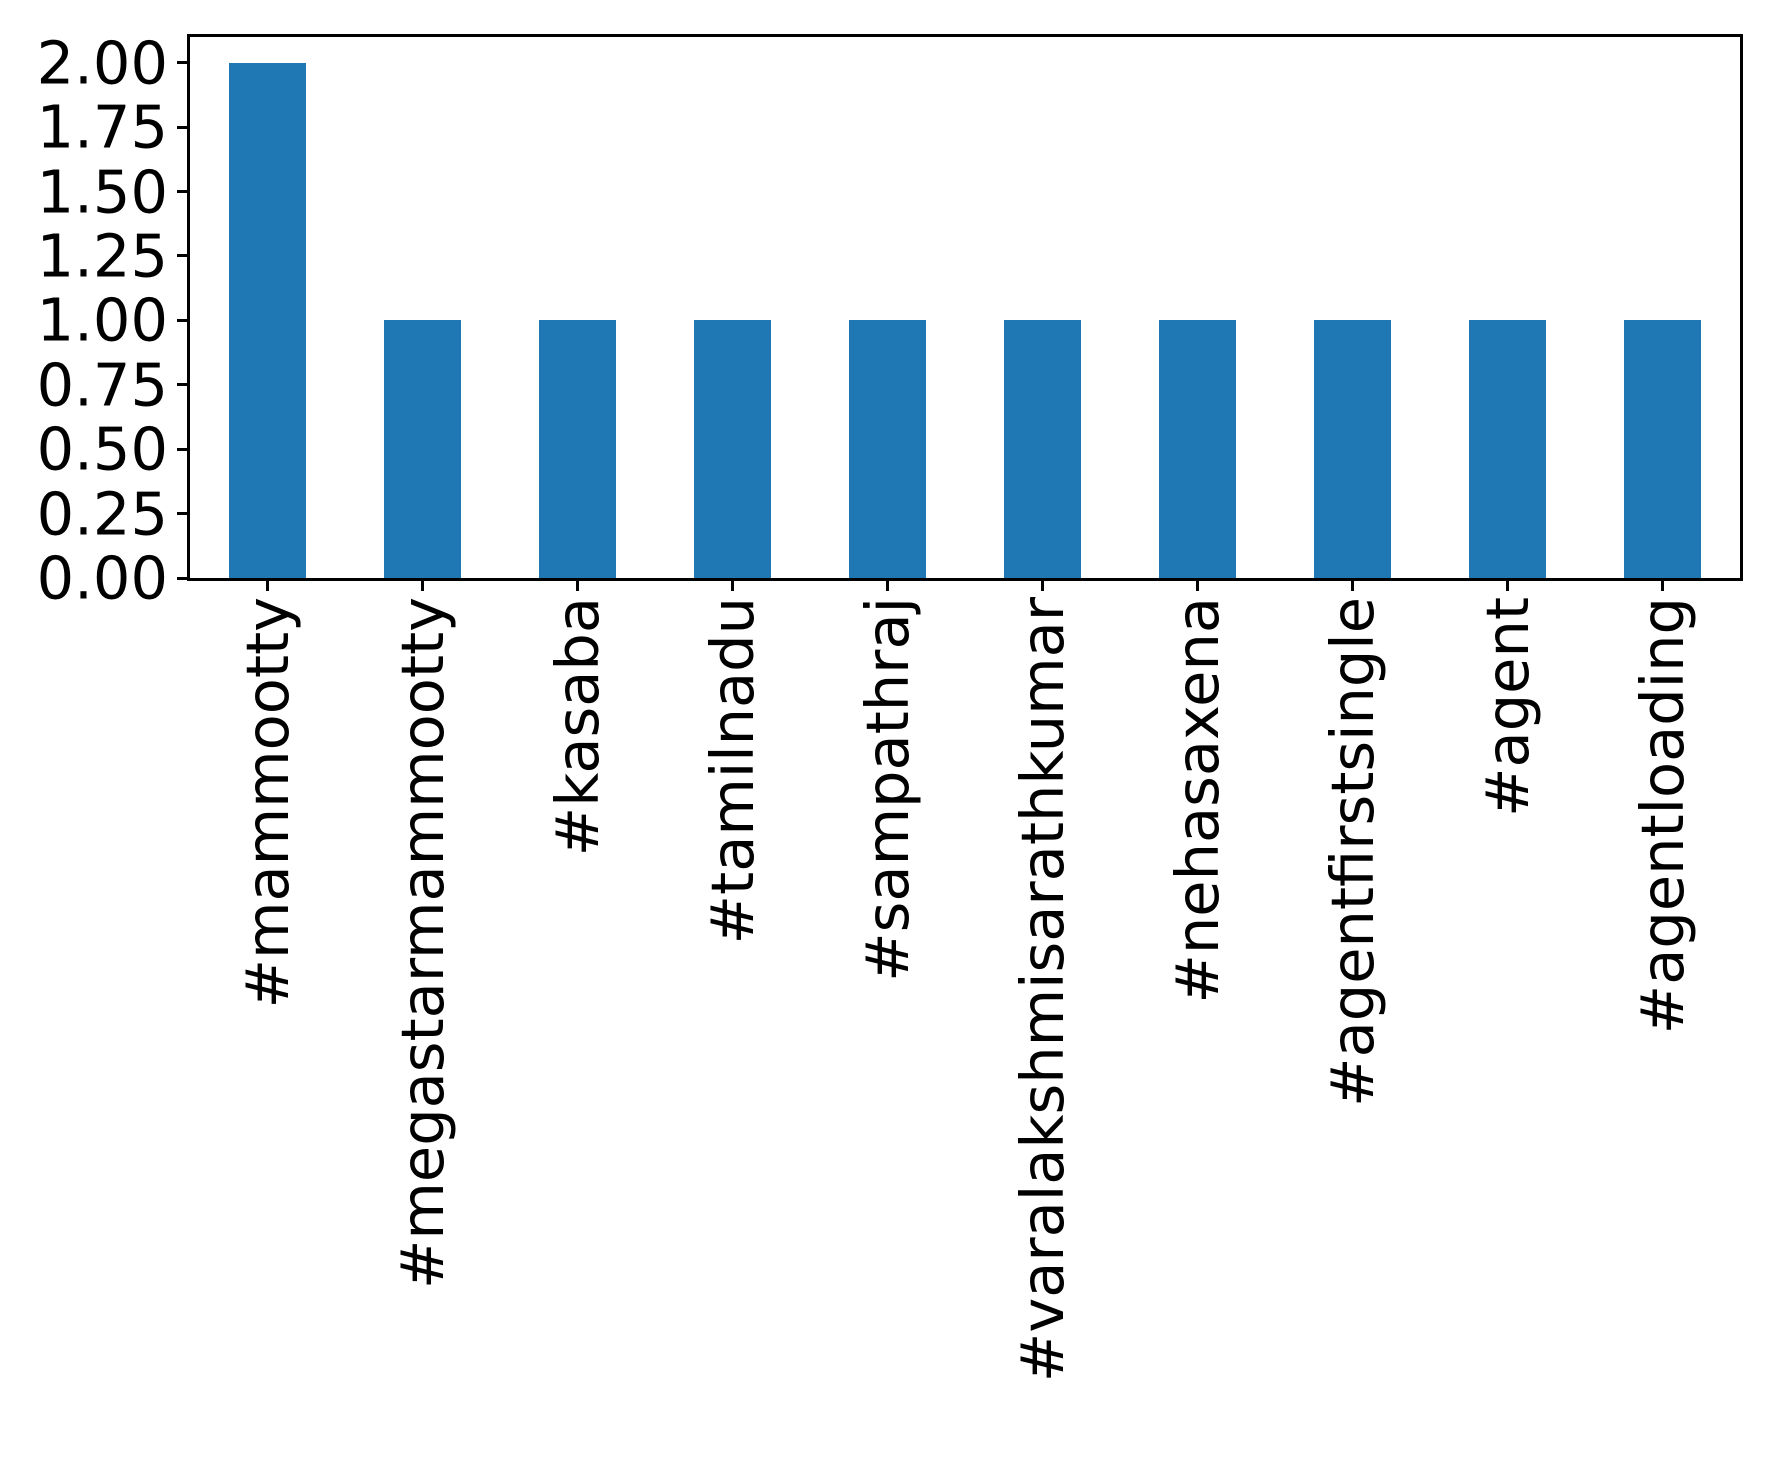 The width and height of the screenshot is (1778, 1459). What do you see at coordinates (102, 256) in the screenshot?
I see `y-tick-label: 1.25` at bounding box center [102, 256].